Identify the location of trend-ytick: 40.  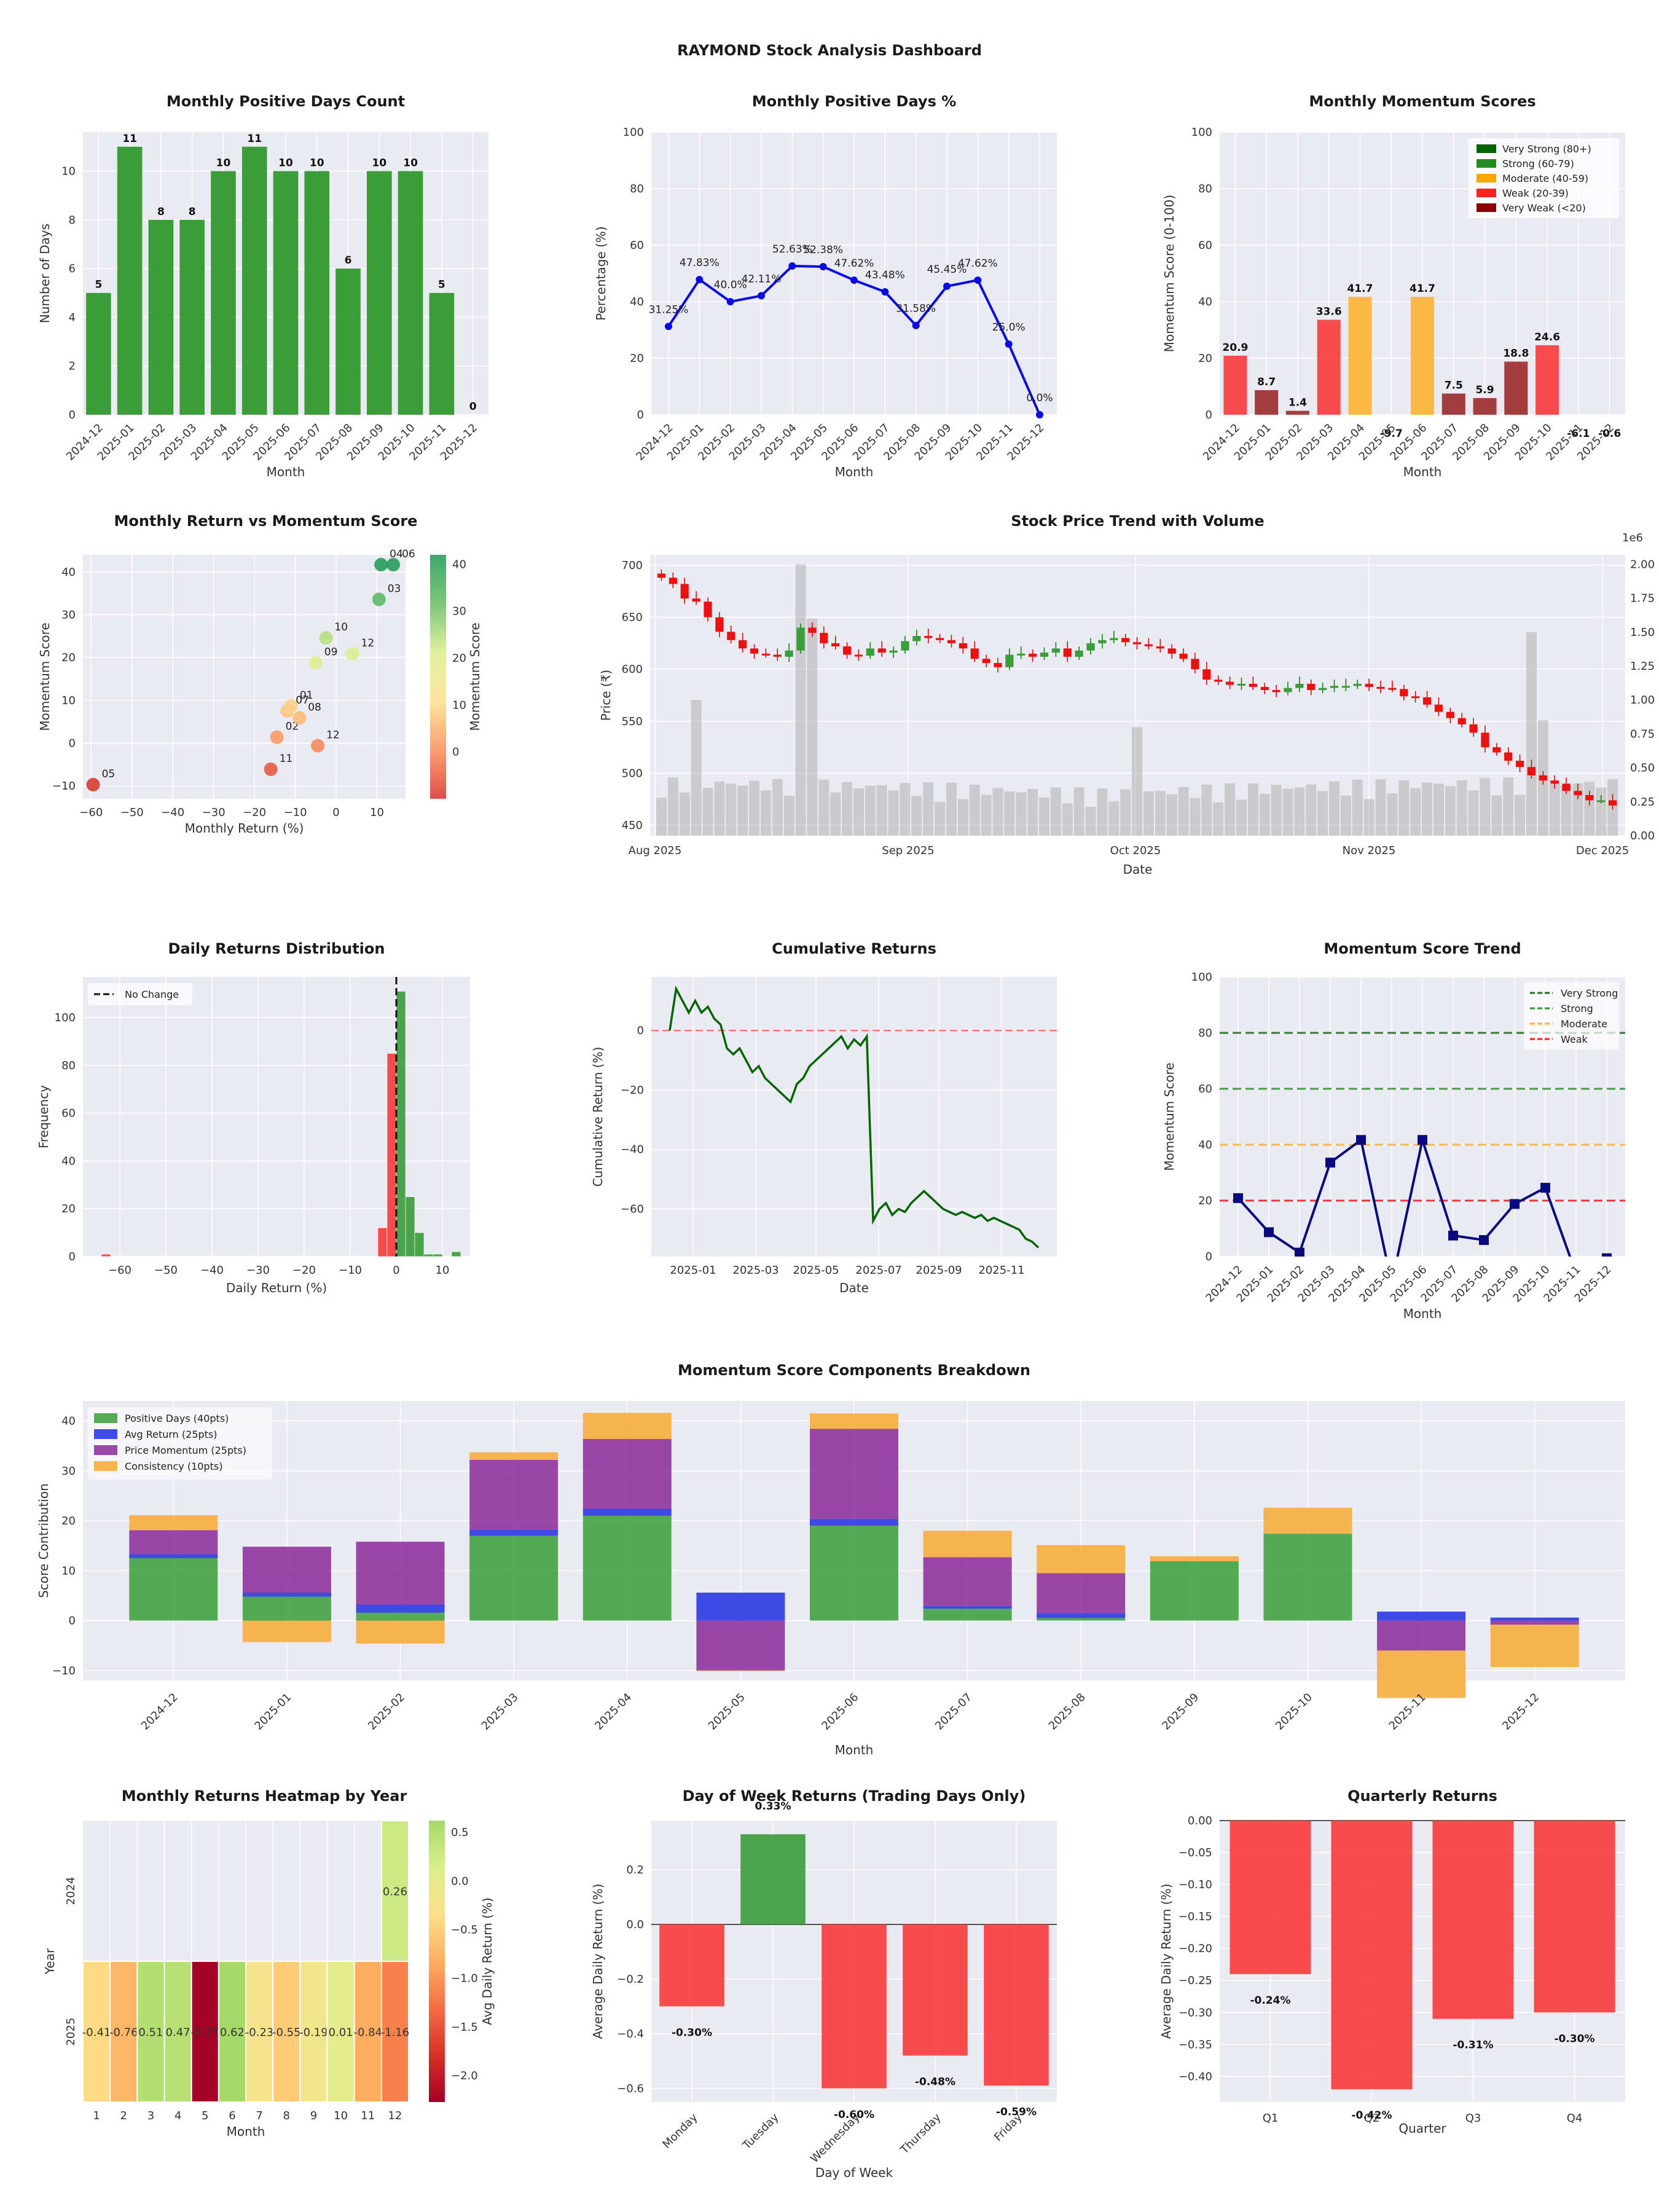
(1205, 1145).